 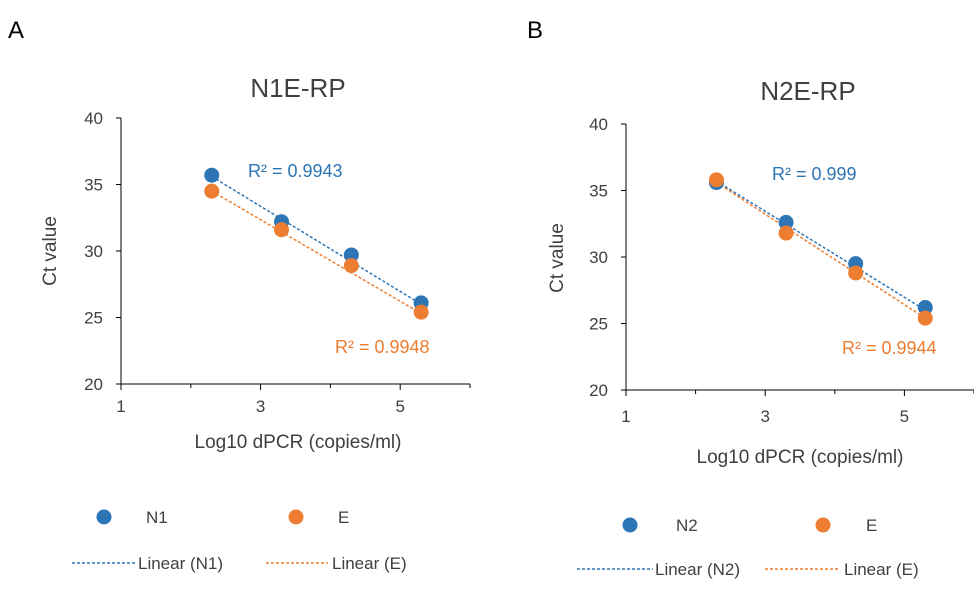 I want to click on panel-b-legend-label-trend-1: Linear (N2), so click(x=697, y=569).